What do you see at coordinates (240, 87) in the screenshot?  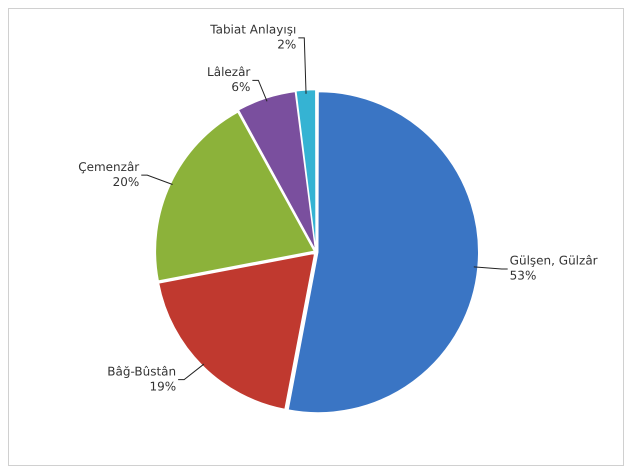 I see `data-label: 6%` at bounding box center [240, 87].